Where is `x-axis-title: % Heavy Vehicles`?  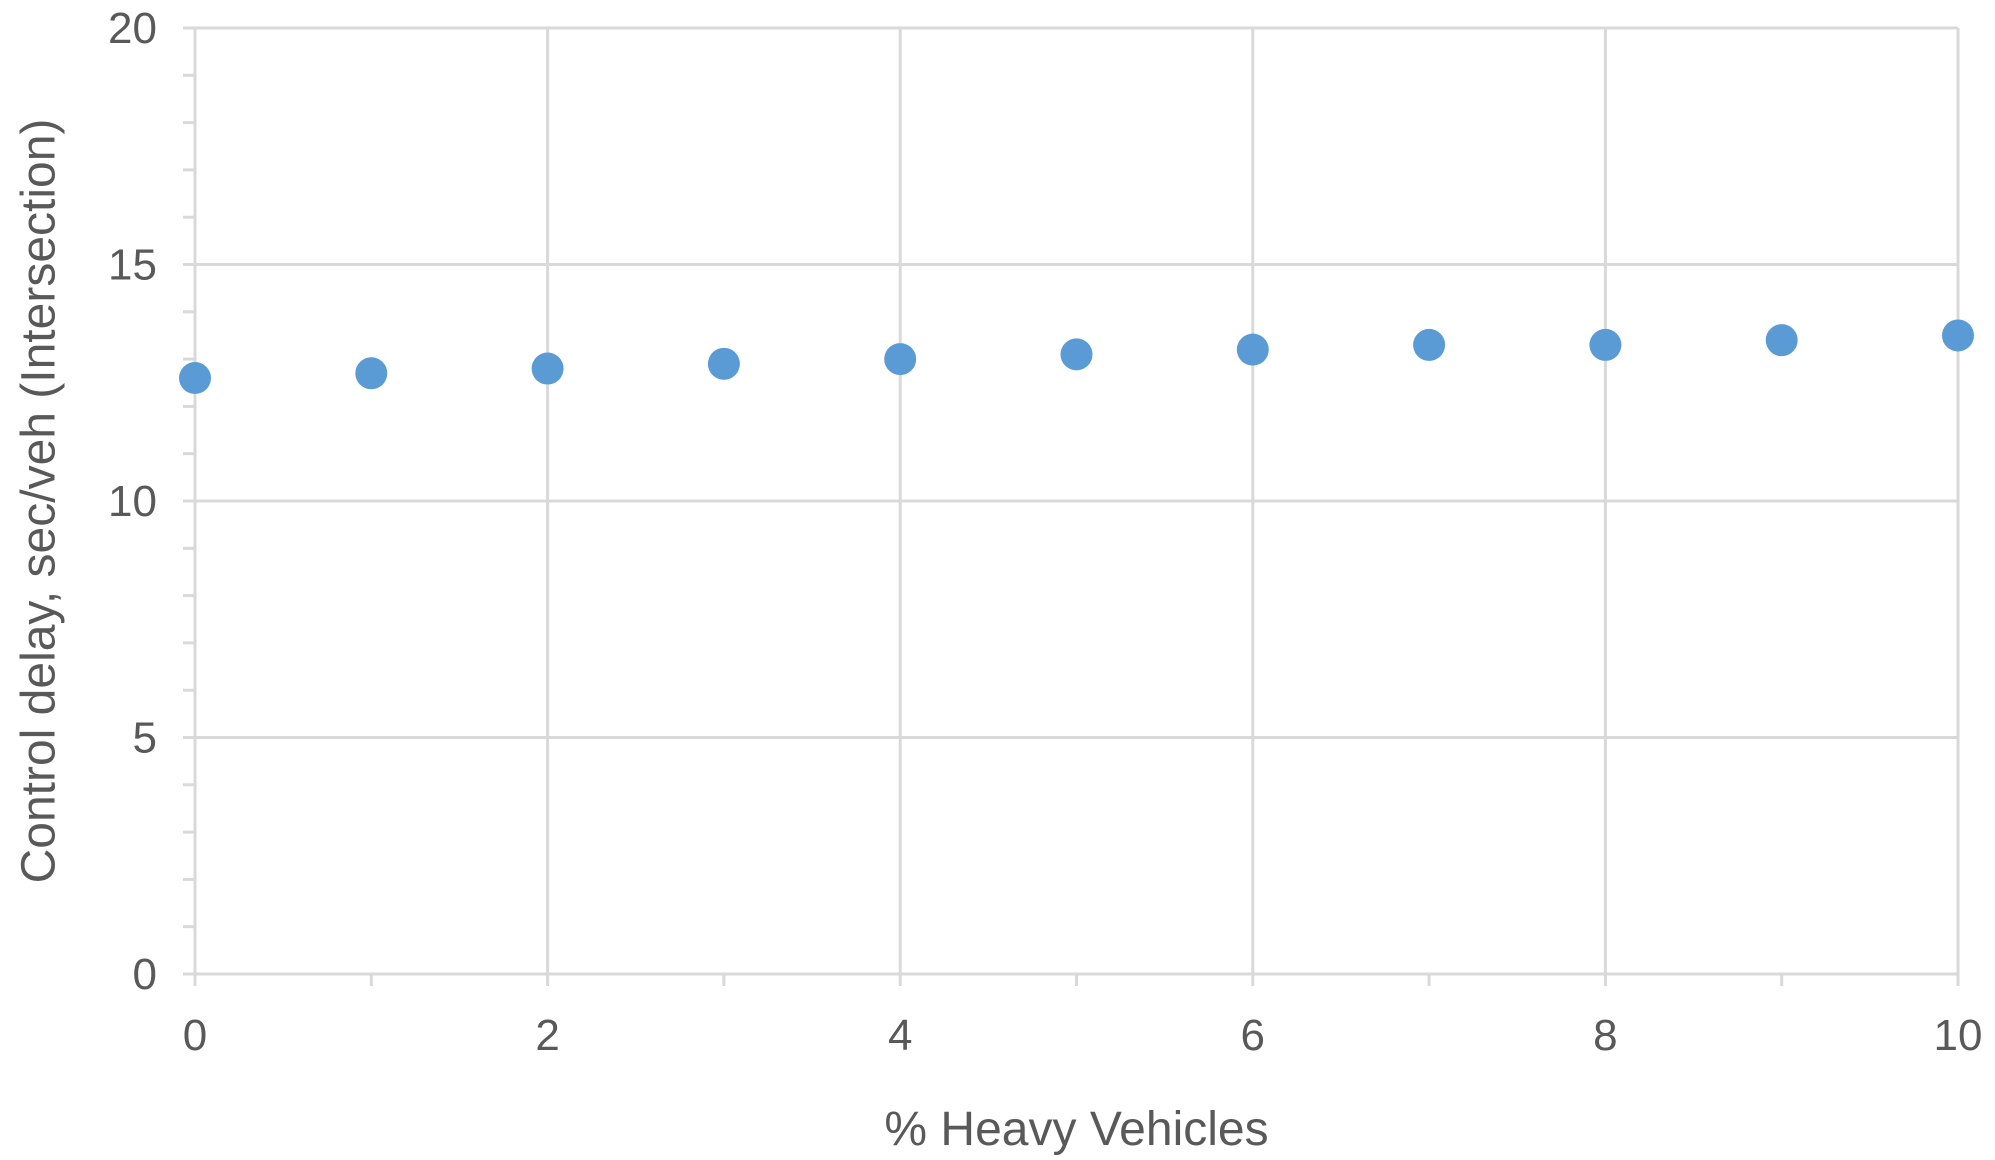
x-axis-title: % Heavy Vehicles is located at coordinates (1076, 1129).